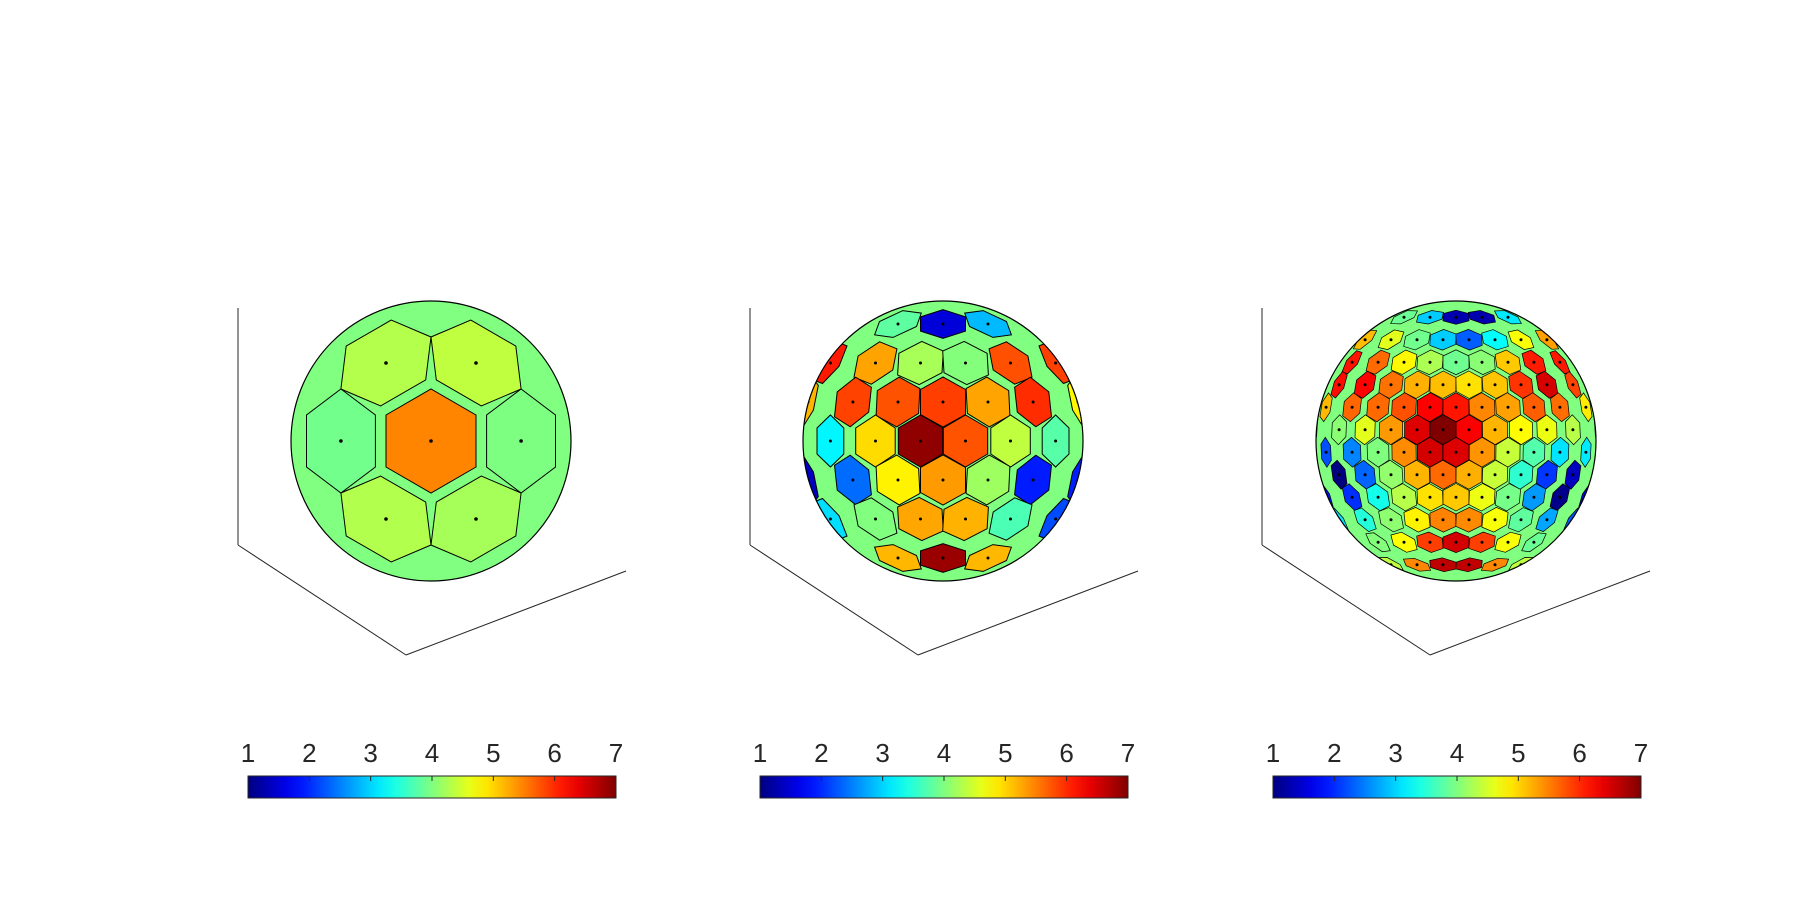 Image resolution: width=1818 pixels, height=906 pixels. I want to click on colorbar-tick-label: 5, so click(493, 753).